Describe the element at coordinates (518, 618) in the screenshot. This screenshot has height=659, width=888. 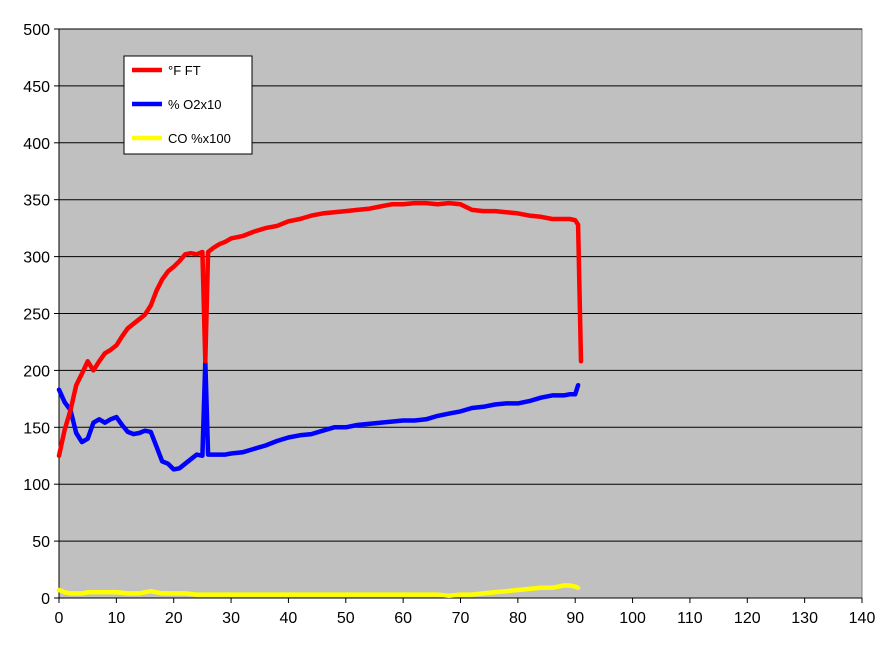
I see `x-tick-label-8: 80` at that location.